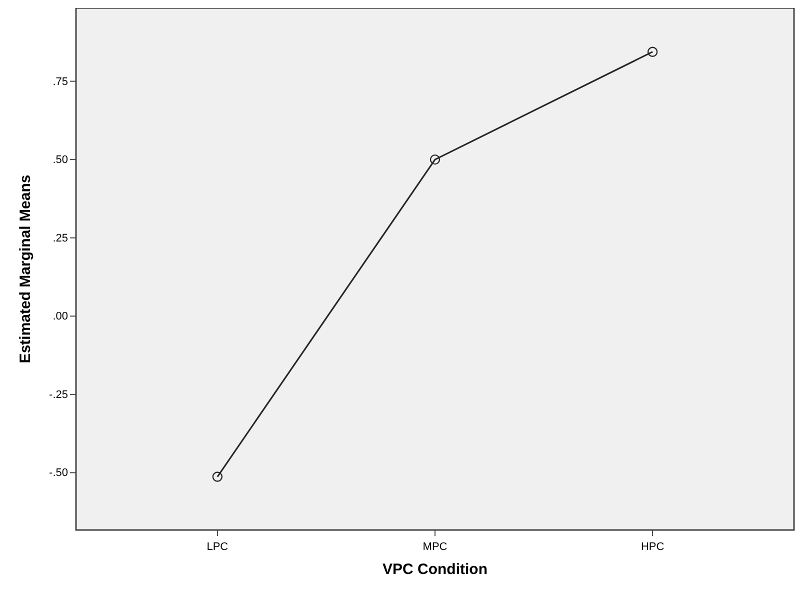  I want to click on y-tick-label: .75, so click(60, 82).